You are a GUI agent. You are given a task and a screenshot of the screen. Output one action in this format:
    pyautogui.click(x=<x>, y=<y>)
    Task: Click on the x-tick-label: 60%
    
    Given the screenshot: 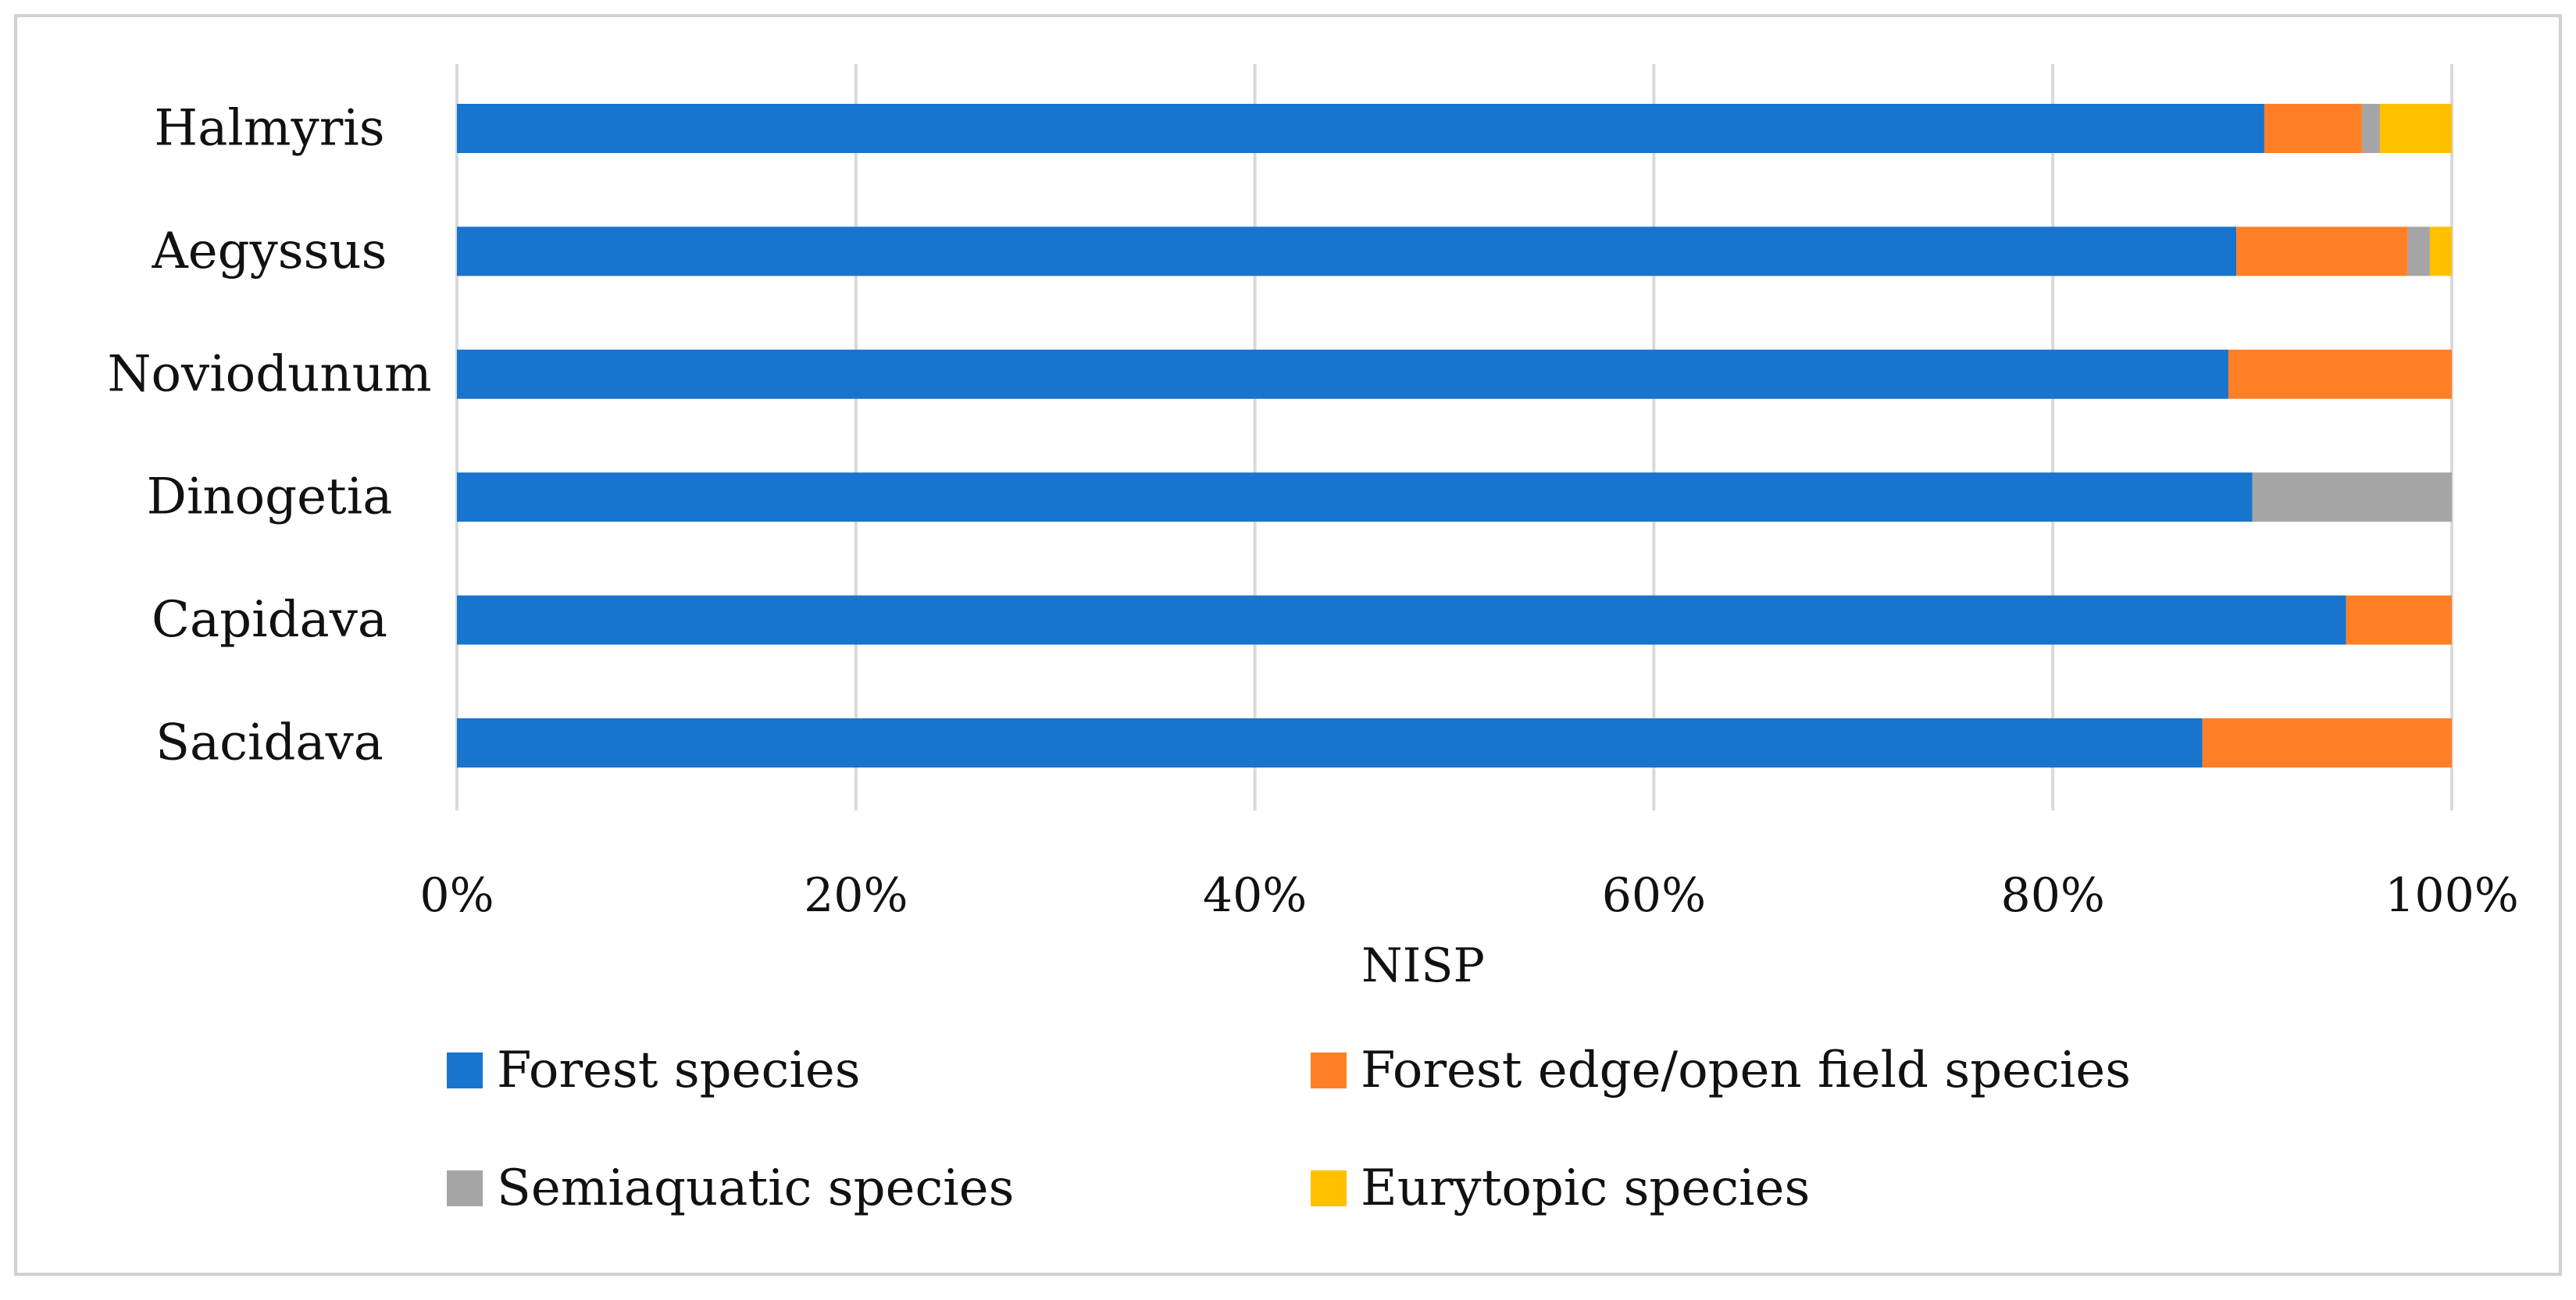 What is the action you would take?
    pyautogui.click(x=1654, y=895)
    